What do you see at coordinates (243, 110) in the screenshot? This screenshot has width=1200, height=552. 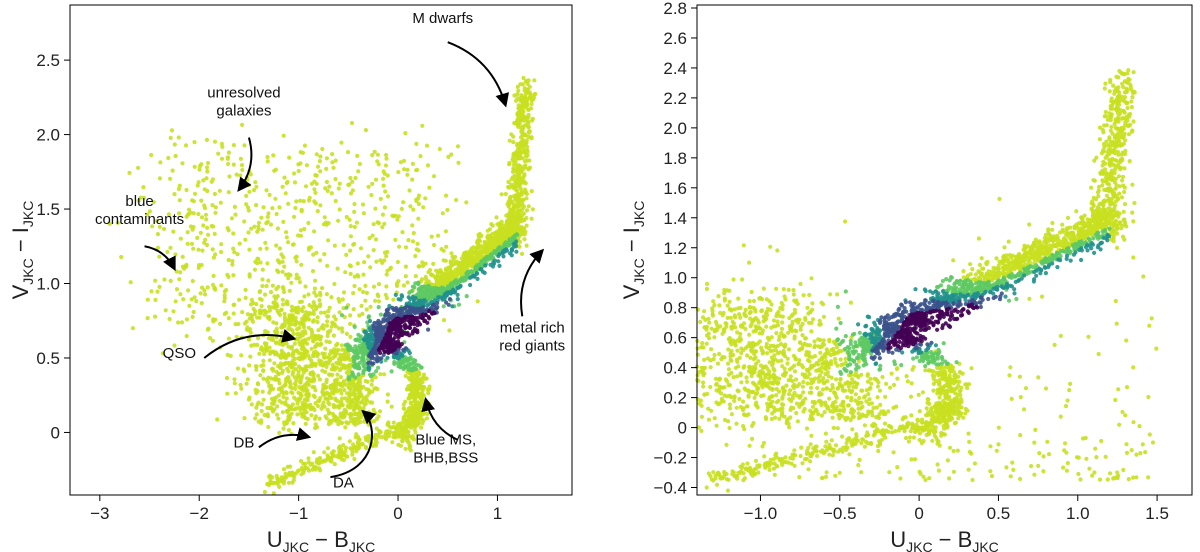 I see `annotation-label: galaxies` at bounding box center [243, 110].